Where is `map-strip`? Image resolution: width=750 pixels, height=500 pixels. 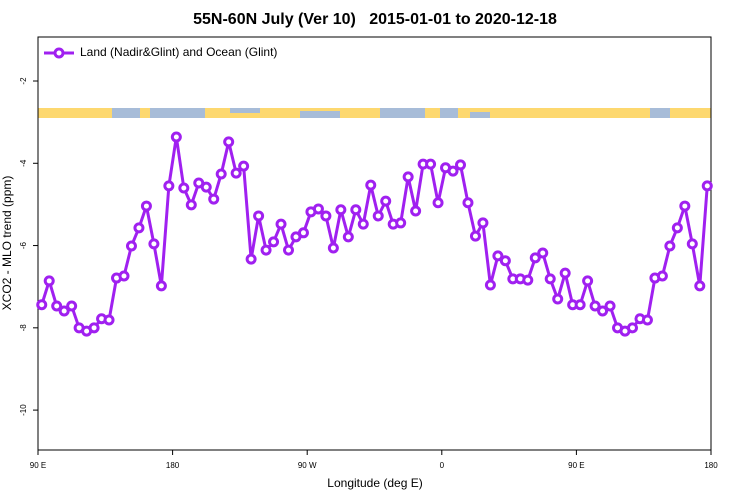
map-strip is located at coordinates (374, 113).